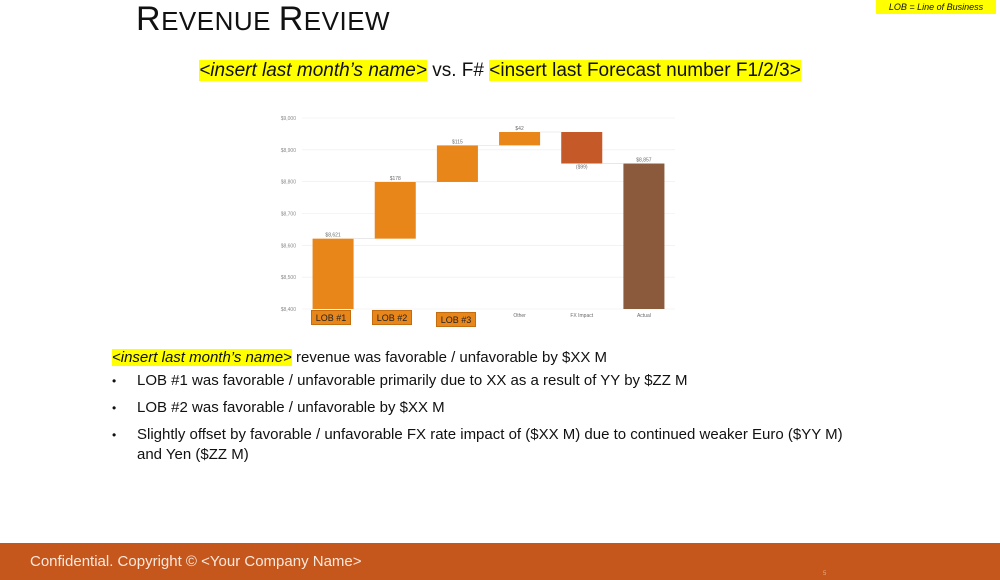  What do you see at coordinates (395, 179) in the screenshot?
I see `data-label: $178` at bounding box center [395, 179].